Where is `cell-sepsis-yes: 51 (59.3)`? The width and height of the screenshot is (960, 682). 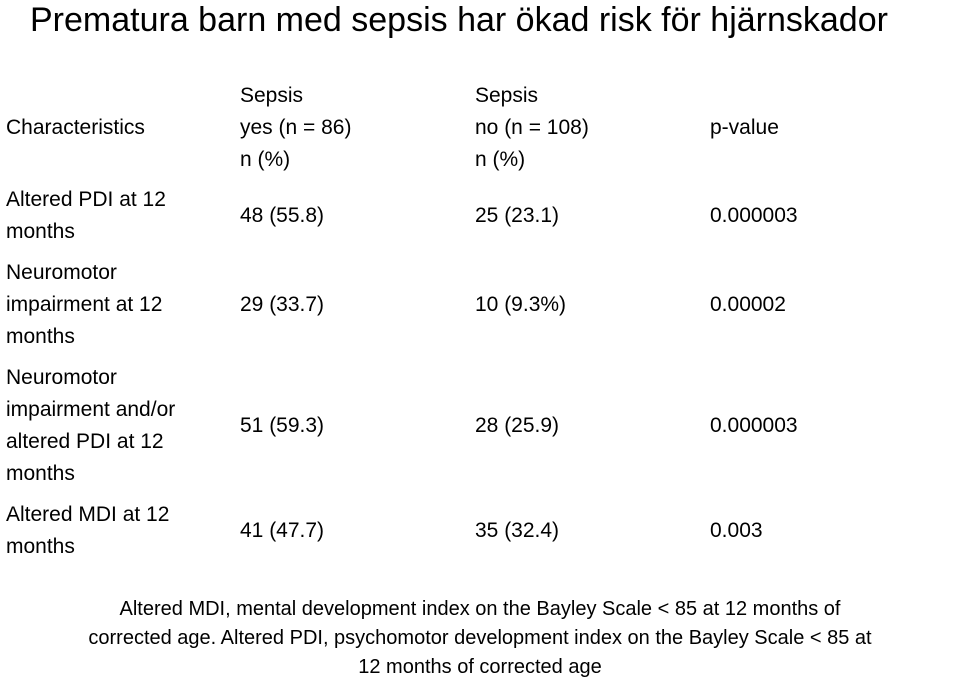 cell-sepsis-yes: 51 (59.3) is located at coordinates (282, 425).